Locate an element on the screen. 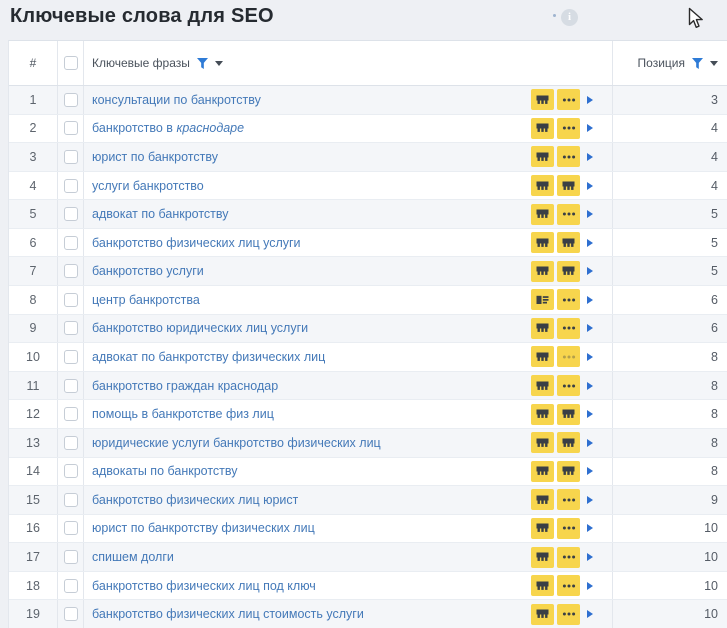 Image resolution: width=727 pixels, height=628 pixels. keyword-link: помощь в банкротстве физ лиц is located at coordinates (183, 414).